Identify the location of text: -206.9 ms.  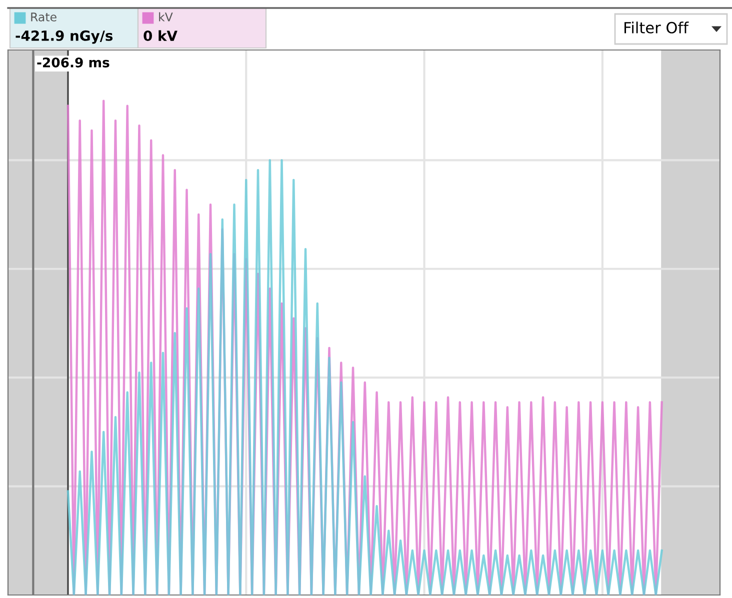
(73, 62).